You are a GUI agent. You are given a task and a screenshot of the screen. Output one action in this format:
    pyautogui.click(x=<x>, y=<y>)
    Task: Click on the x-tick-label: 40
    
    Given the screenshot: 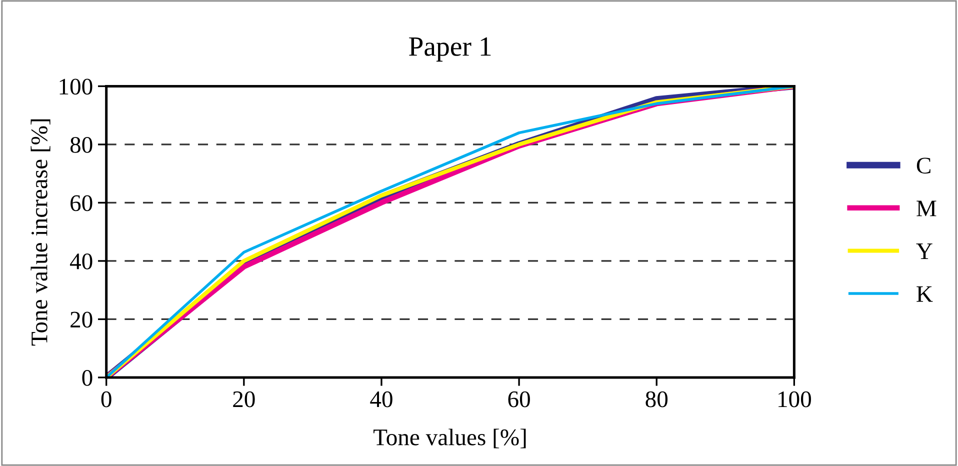 What is the action you would take?
    pyautogui.click(x=381, y=399)
    